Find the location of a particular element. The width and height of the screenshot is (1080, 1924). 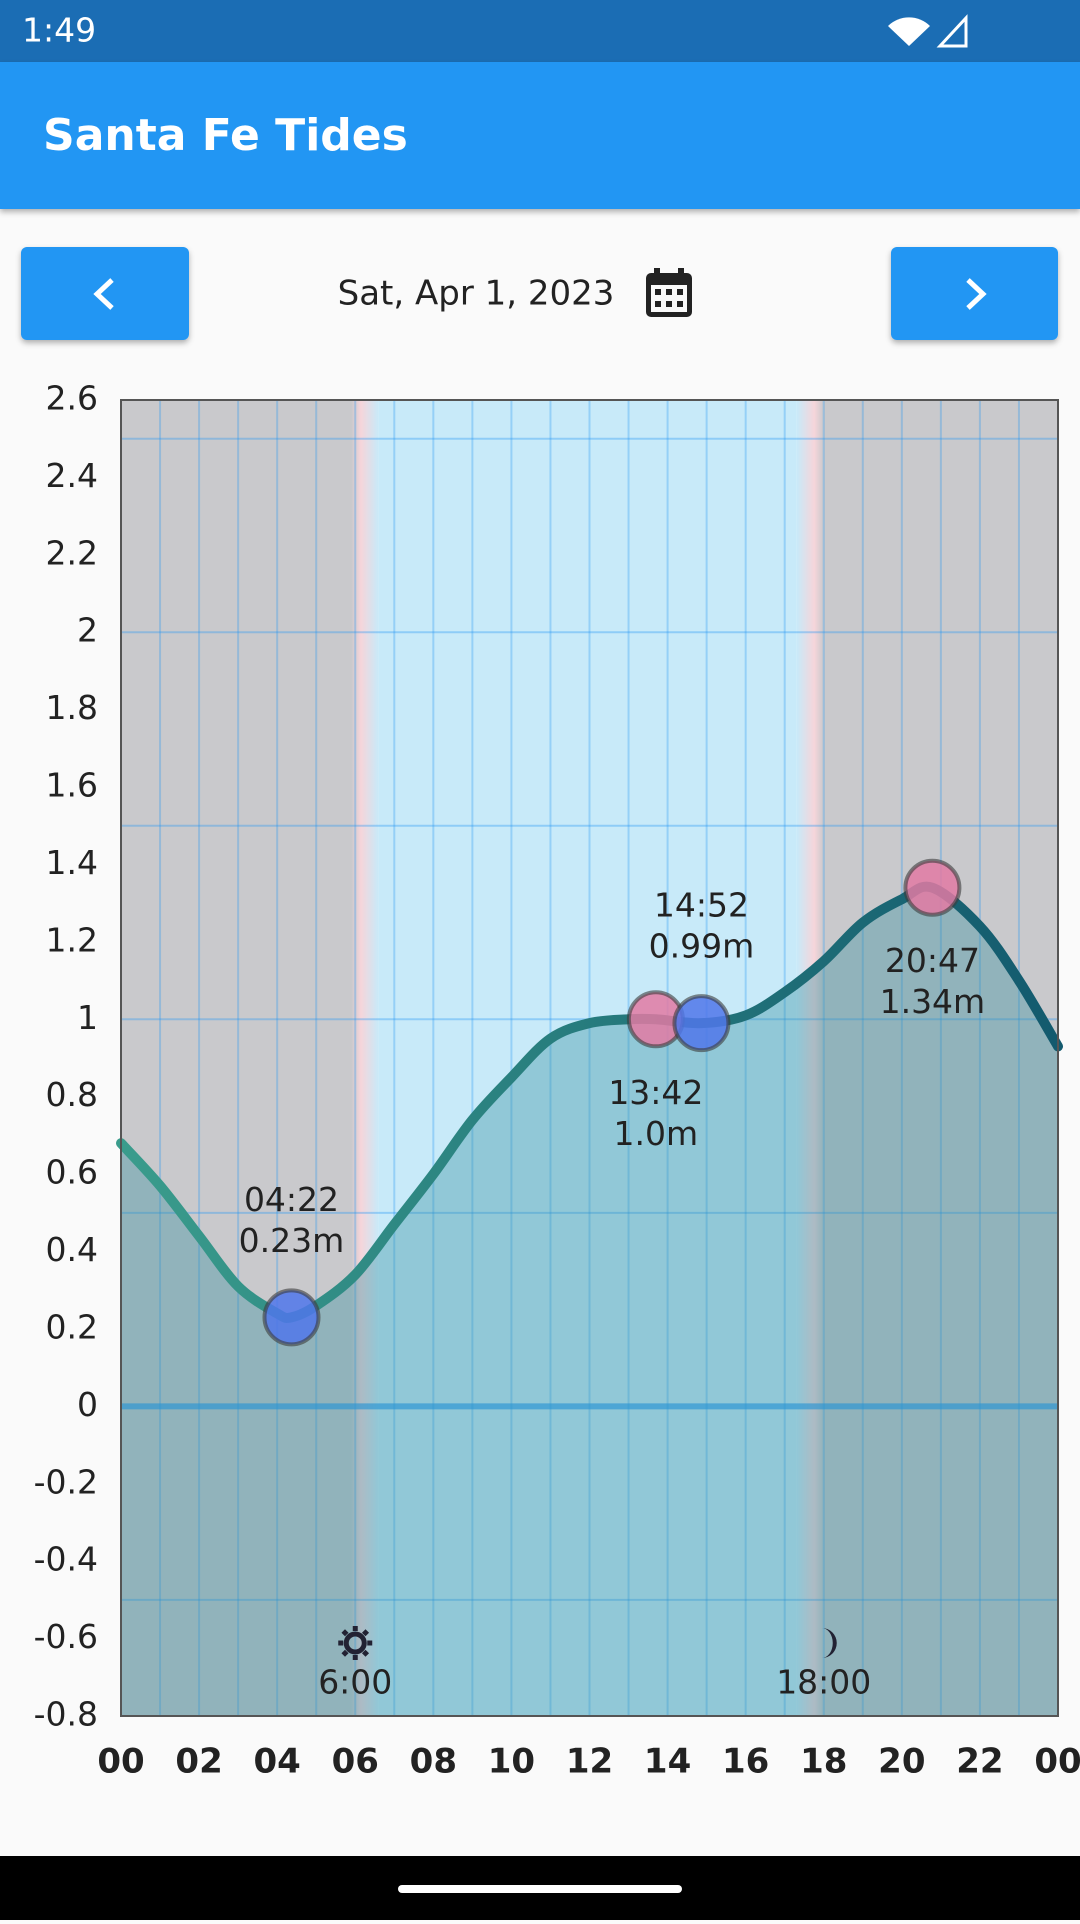

extreme-time: 04:22 is located at coordinates (291, 1199).